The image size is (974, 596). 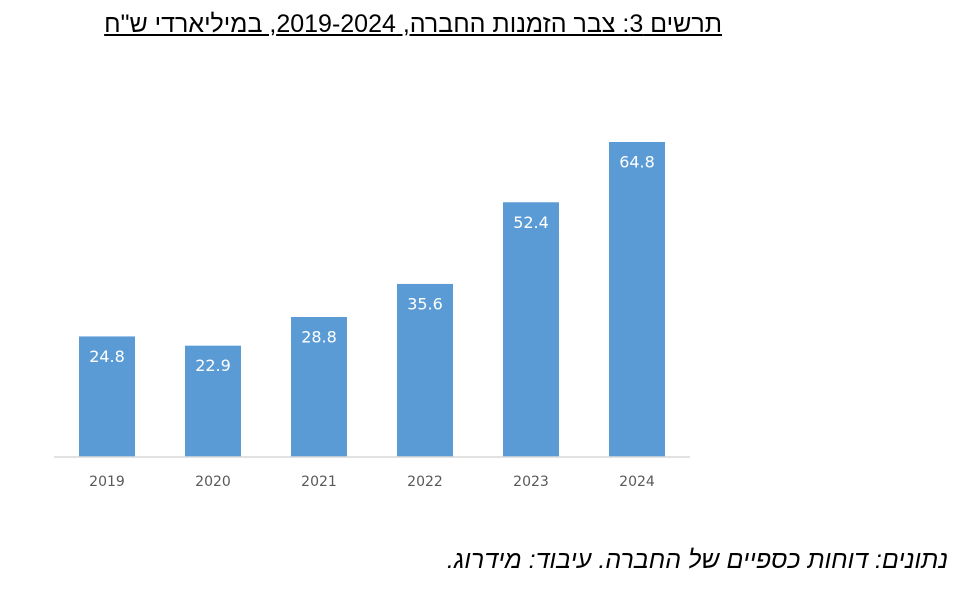 I want to click on value-label: 28.8, so click(x=319, y=336).